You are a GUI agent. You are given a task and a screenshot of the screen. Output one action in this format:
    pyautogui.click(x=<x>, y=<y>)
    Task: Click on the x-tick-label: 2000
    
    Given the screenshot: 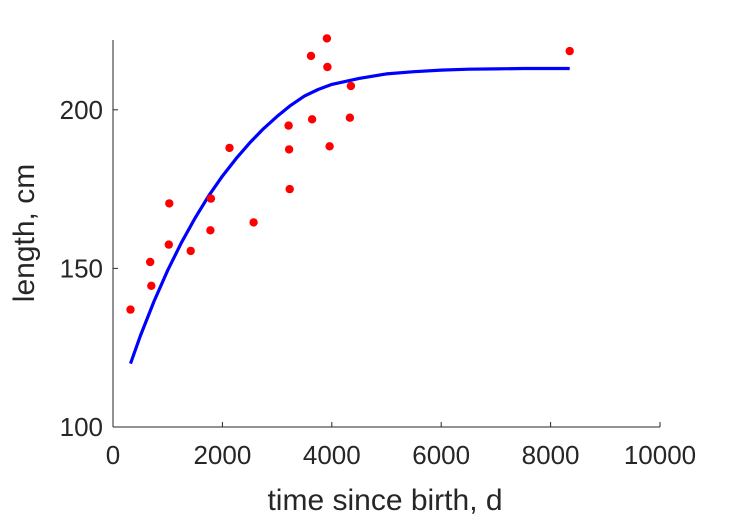 What is the action you would take?
    pyautogui.click(x=222, y=455)
    